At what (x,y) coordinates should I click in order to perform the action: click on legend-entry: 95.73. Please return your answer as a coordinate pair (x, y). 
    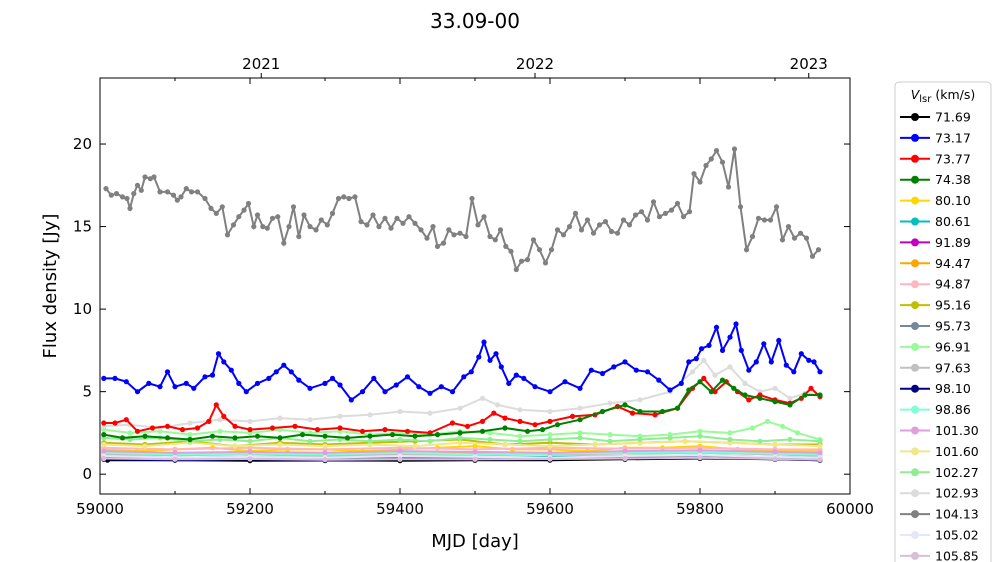
    Looking at the image, I should click on (935, 326).